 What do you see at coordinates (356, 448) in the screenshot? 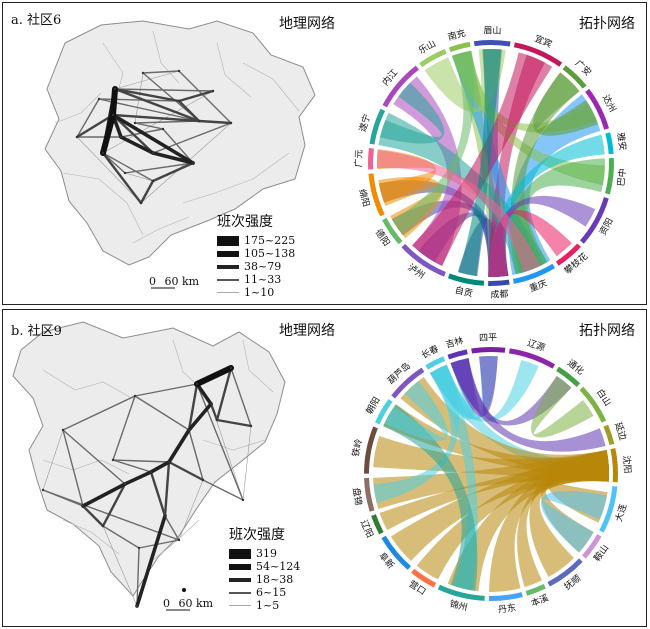
I see `chord-b-city-label: 铁岭` at bounding box center [356, 448].